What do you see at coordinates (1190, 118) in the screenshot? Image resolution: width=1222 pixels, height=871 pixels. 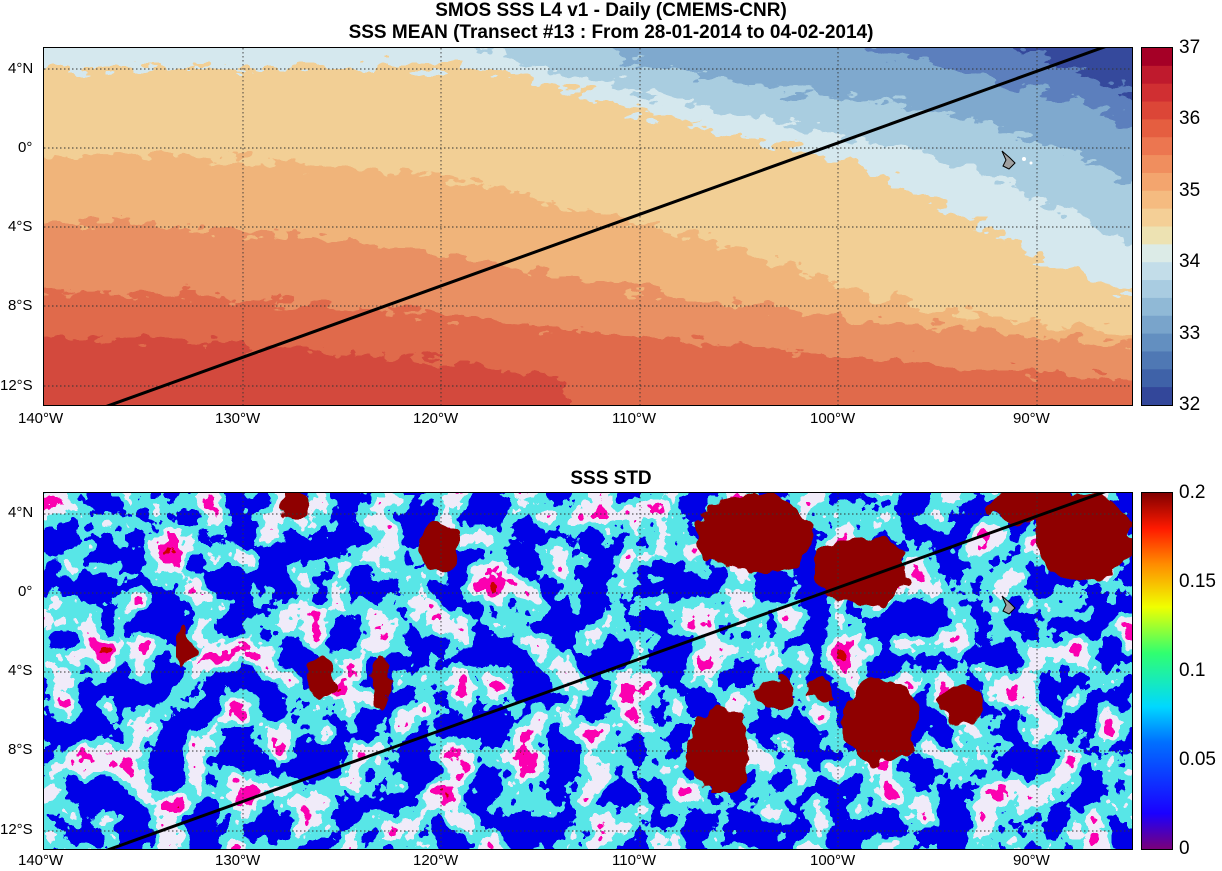 I see `mean-colorbar-tick: 36` at bounding box center [1190, 118].